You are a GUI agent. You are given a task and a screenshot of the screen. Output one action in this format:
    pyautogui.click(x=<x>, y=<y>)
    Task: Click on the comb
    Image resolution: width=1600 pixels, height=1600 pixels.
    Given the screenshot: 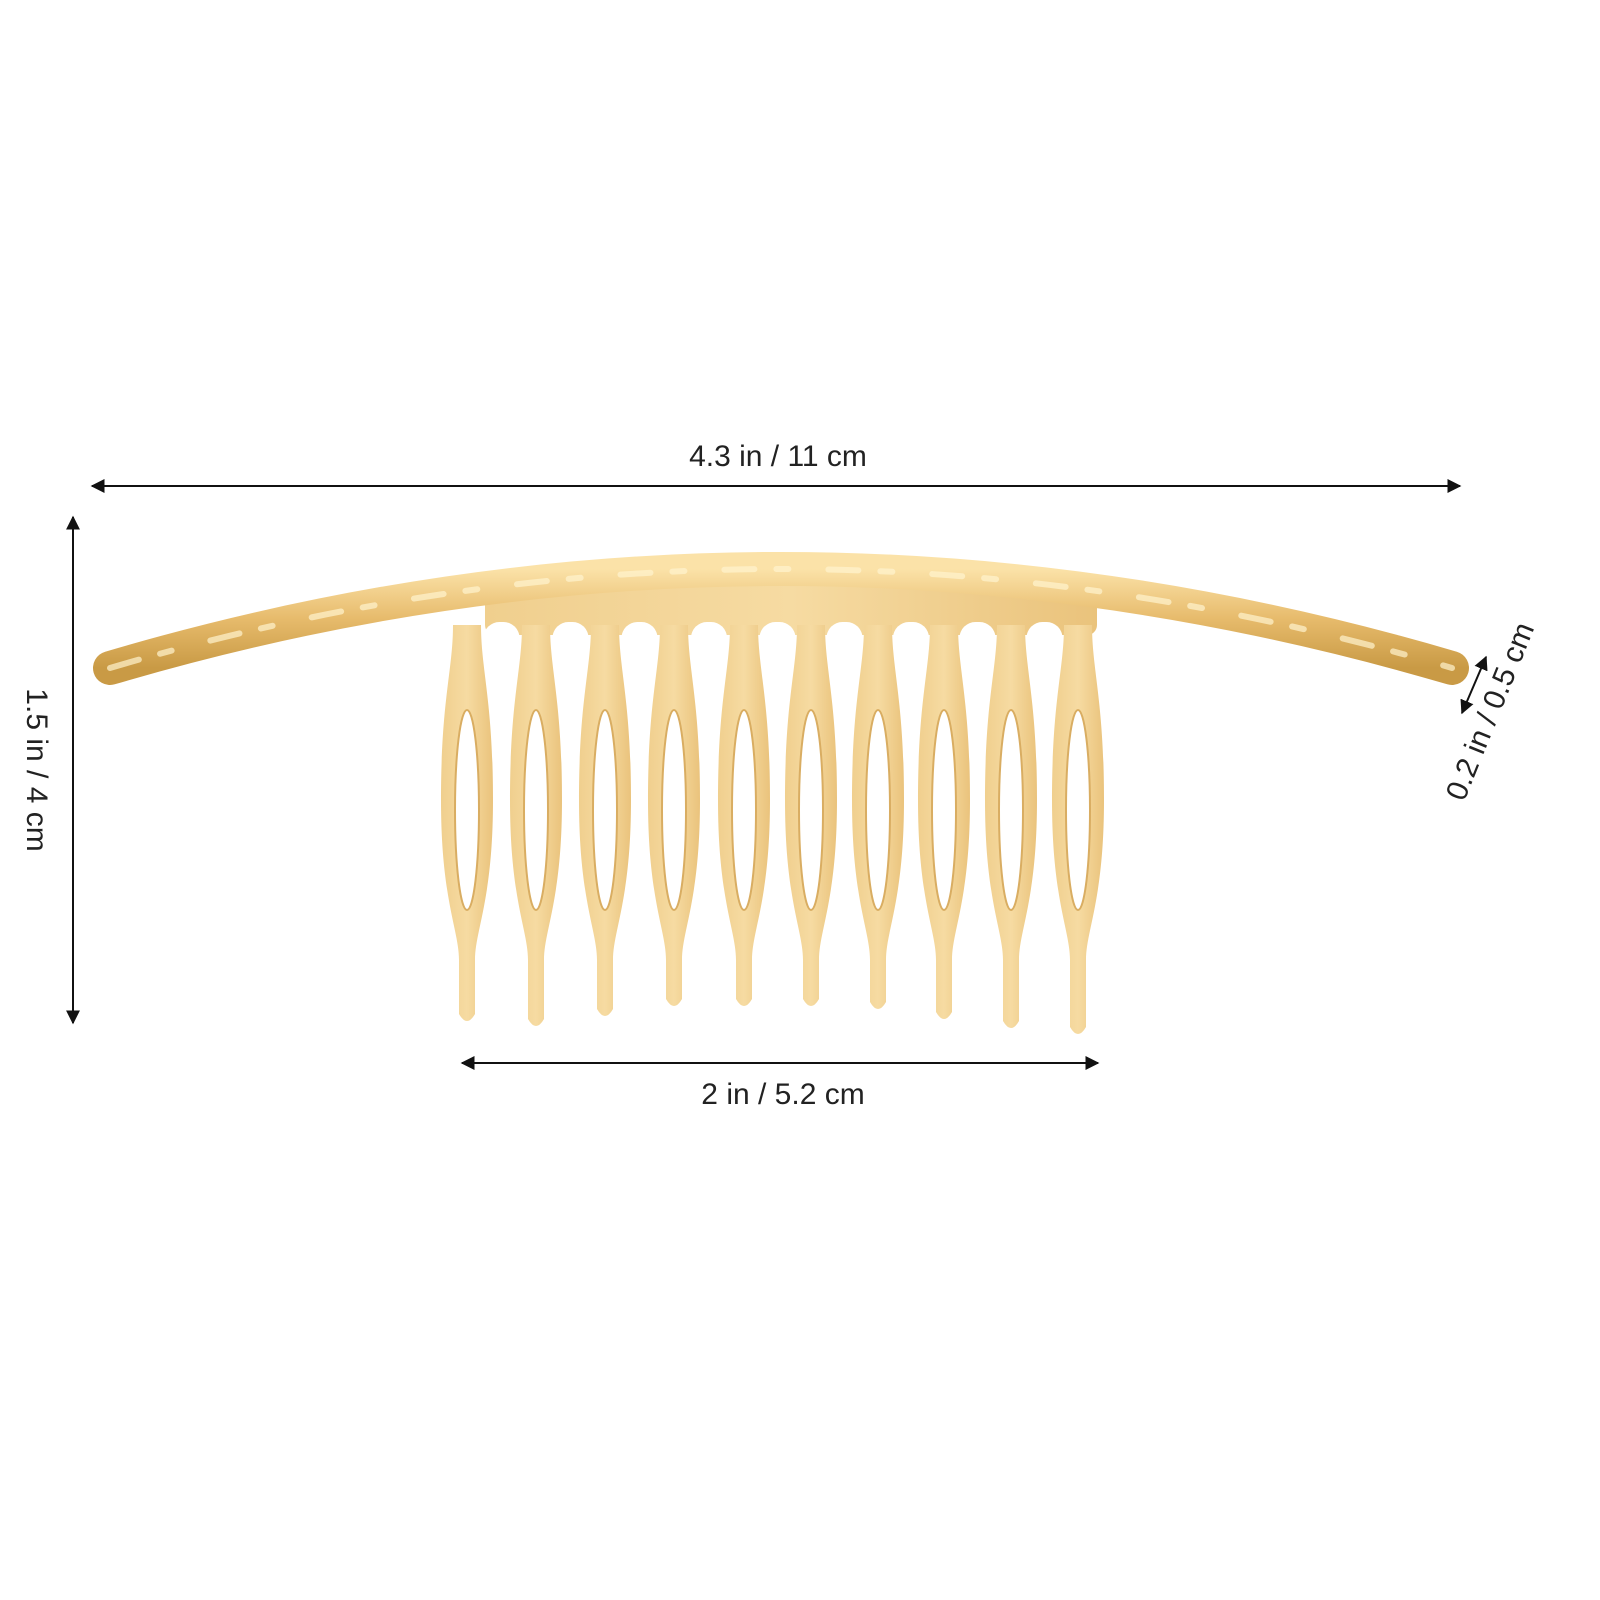 What is the action you would take?
    pyautogui.click(x=772, y=809)
    